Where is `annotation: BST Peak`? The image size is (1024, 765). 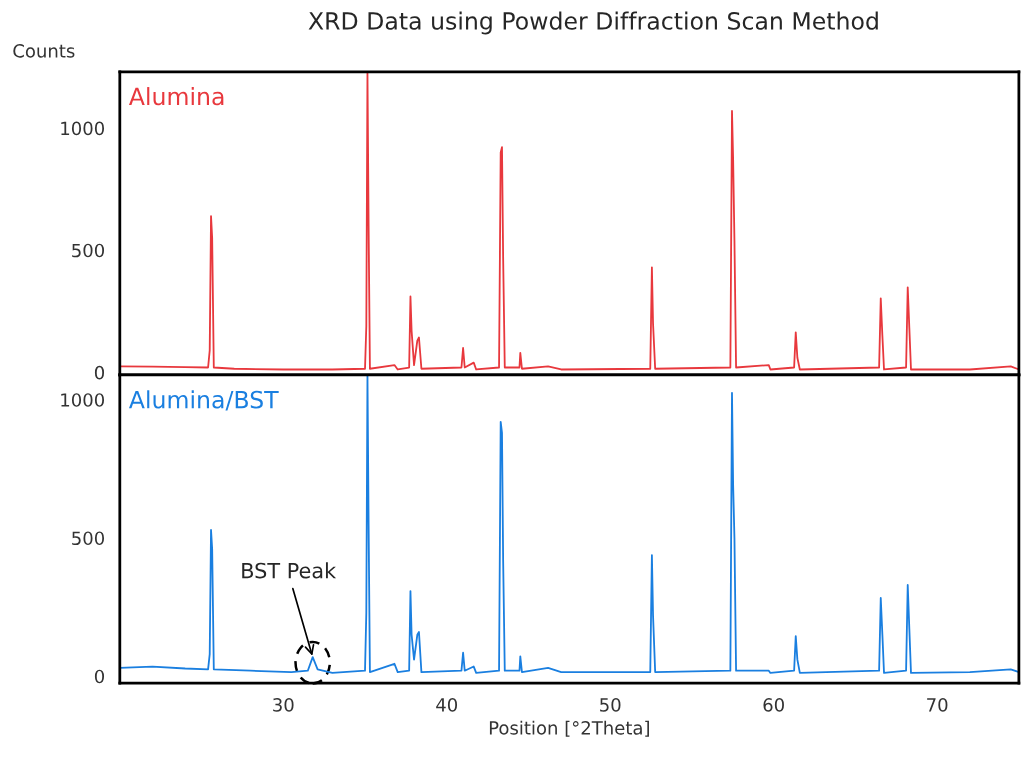
annotation: BST Peak is located at coordinates (289, 570).